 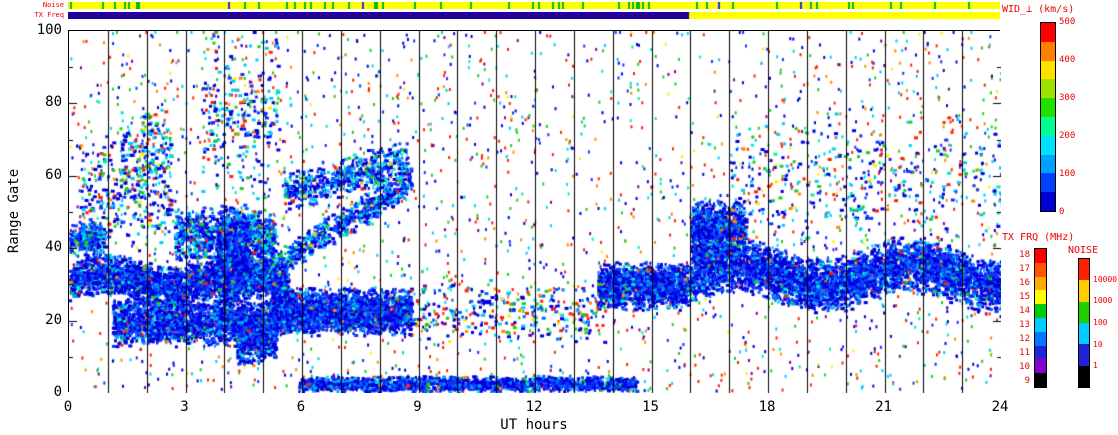 What do you see at coordinates (534, 425) in the screenshot?
I see `x-axis-title: UT hours` at bounding box center [534, 425].